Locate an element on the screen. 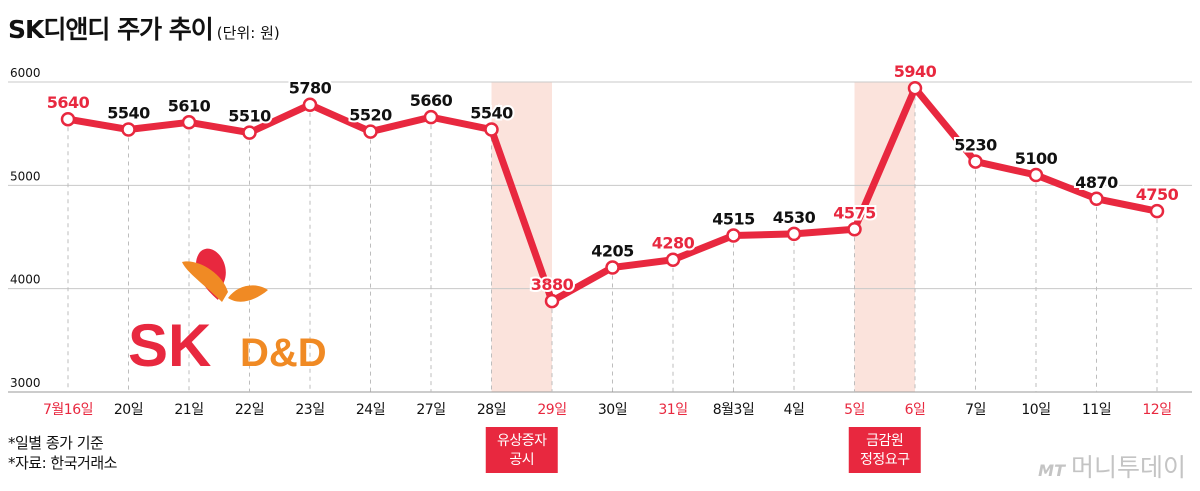  x-tick-label: 27일 is located at coordinates (430, 410).